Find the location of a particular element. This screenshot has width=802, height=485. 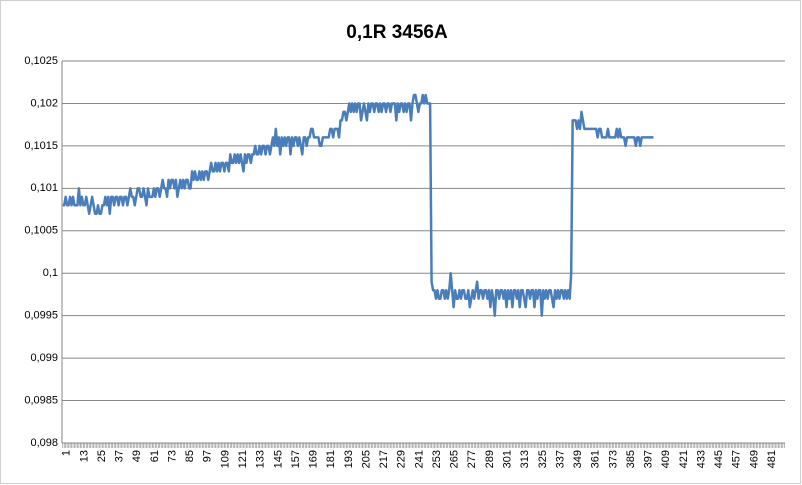

x-tick-label: 361 is located at coordinates (596, 459).